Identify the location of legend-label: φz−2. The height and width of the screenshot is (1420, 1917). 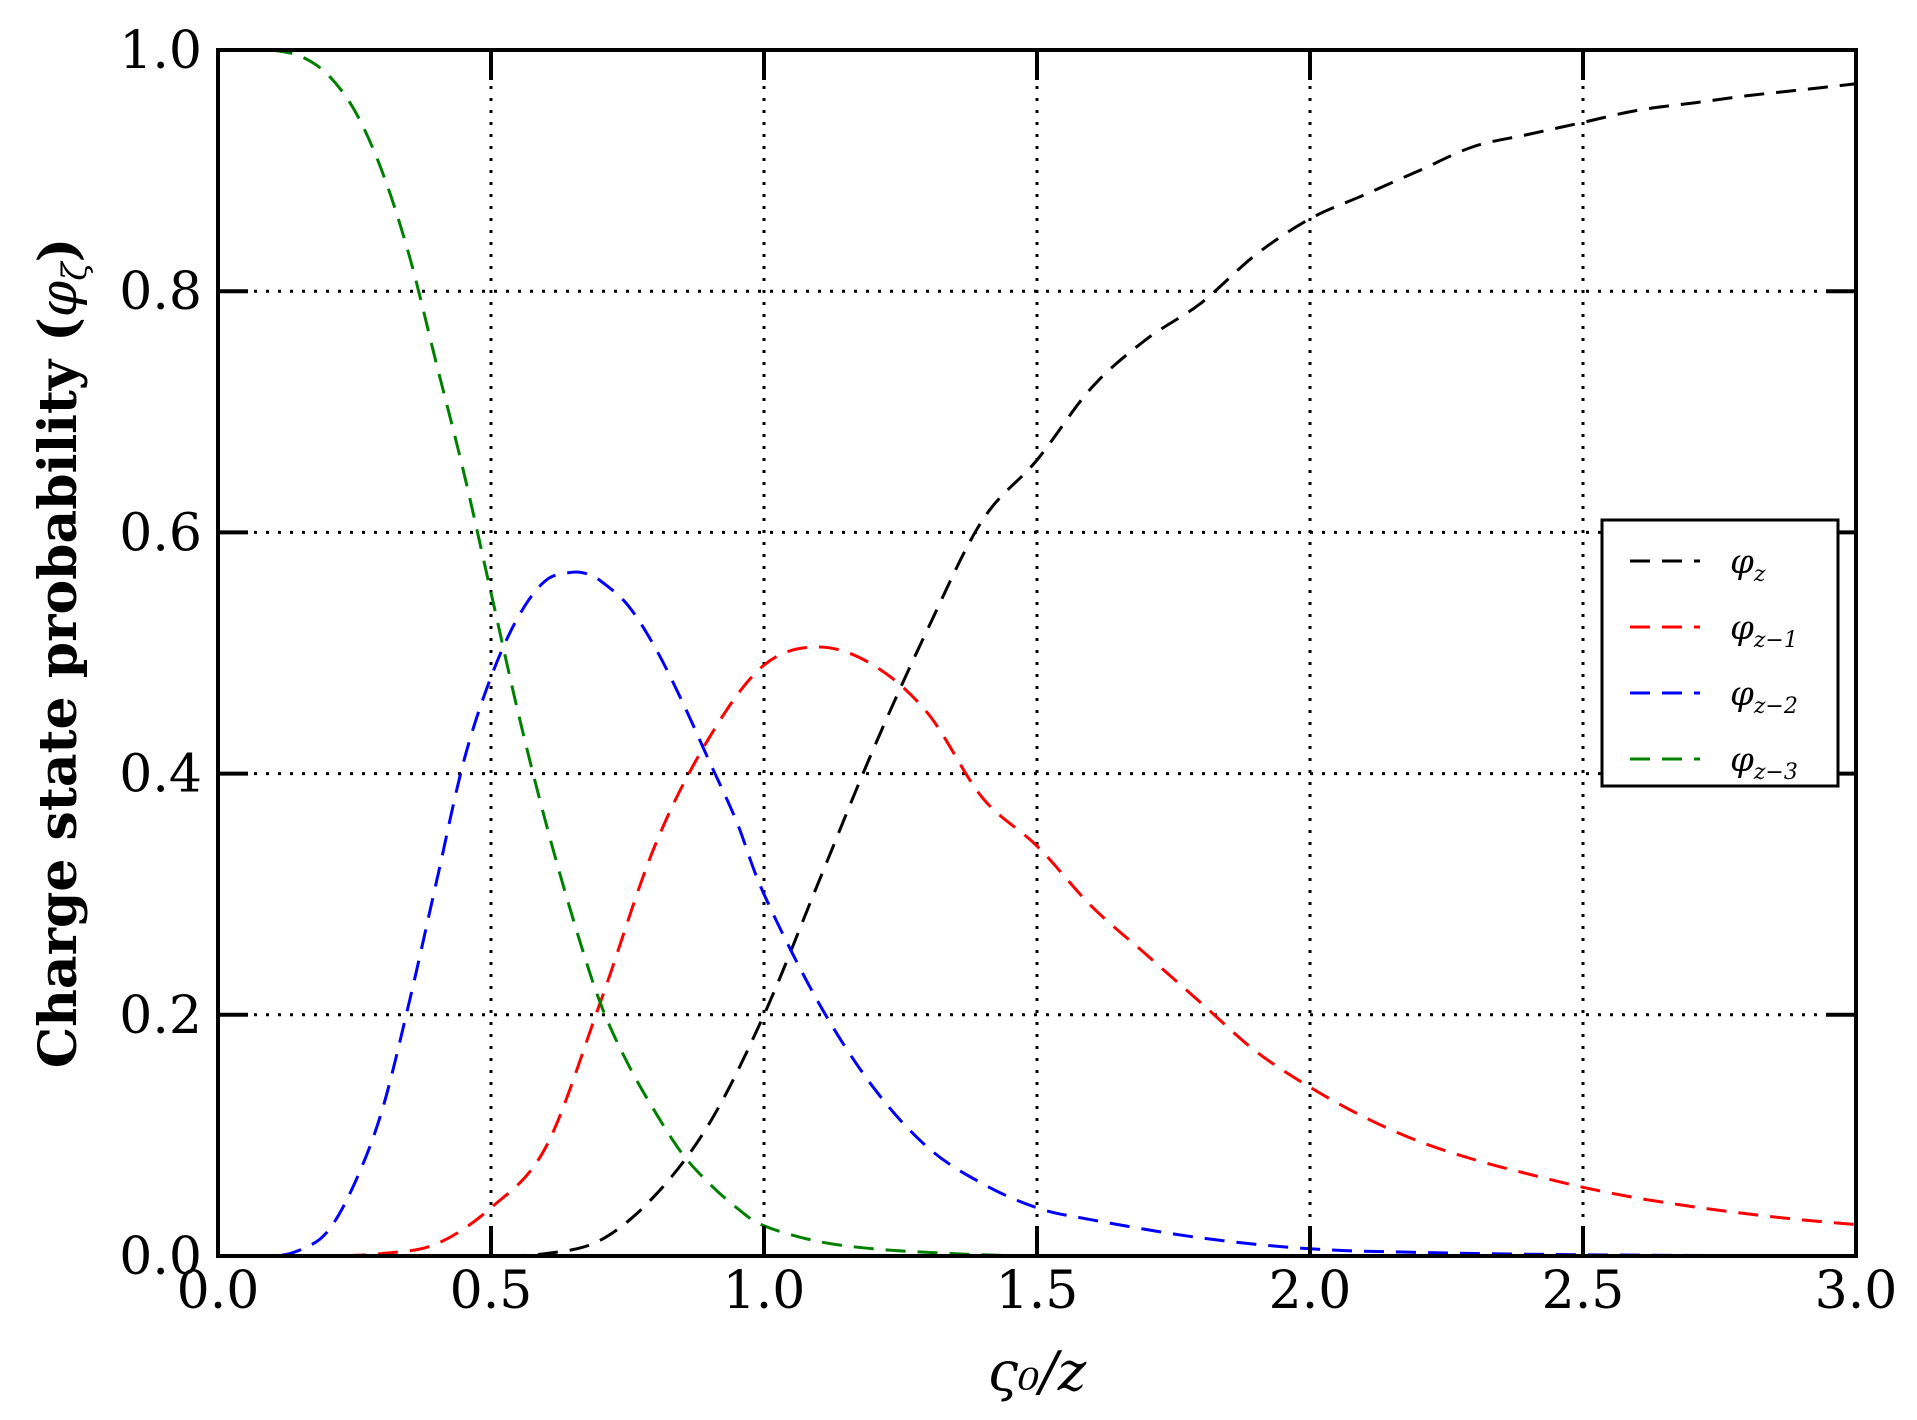
(1764, 696).